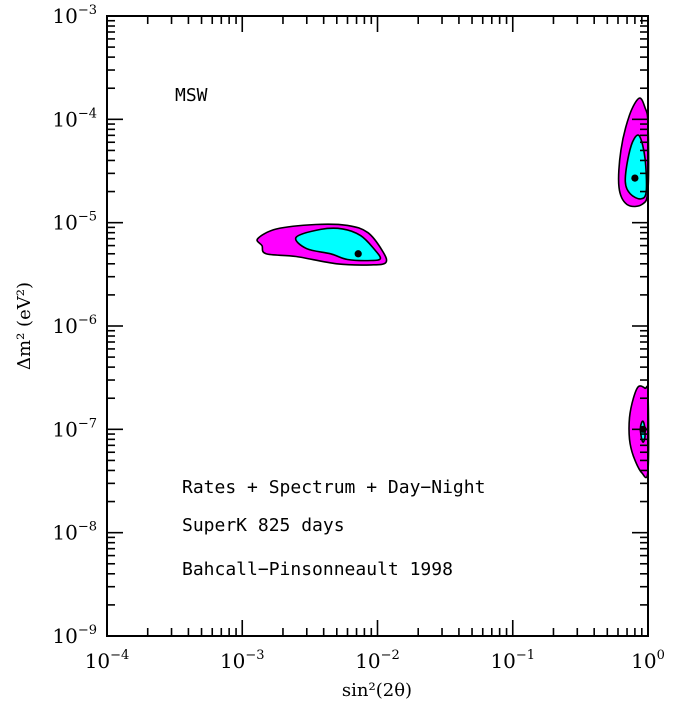  Describe the element at coordinates (107, 660) in the screenshot. I see `x-tick-label-0: 10⁻⁴` at that location.